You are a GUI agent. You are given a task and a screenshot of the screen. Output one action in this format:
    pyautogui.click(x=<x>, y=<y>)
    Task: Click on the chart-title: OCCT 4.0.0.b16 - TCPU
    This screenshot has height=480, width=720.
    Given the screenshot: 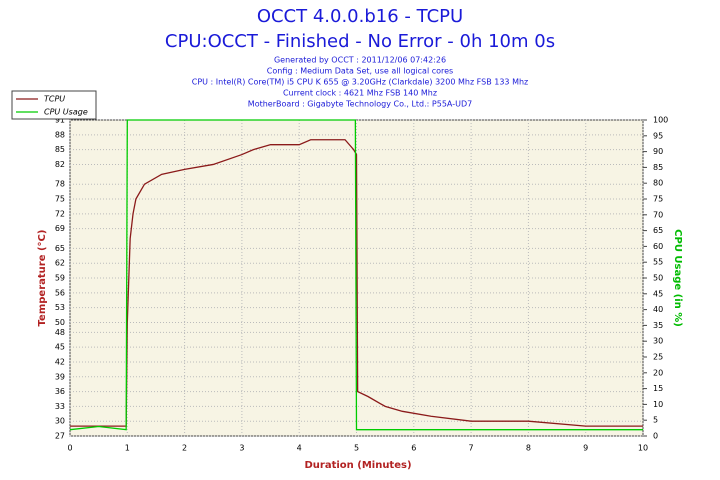 What is the action you would take?
    pyautogui.click(x=360, y=16)
    